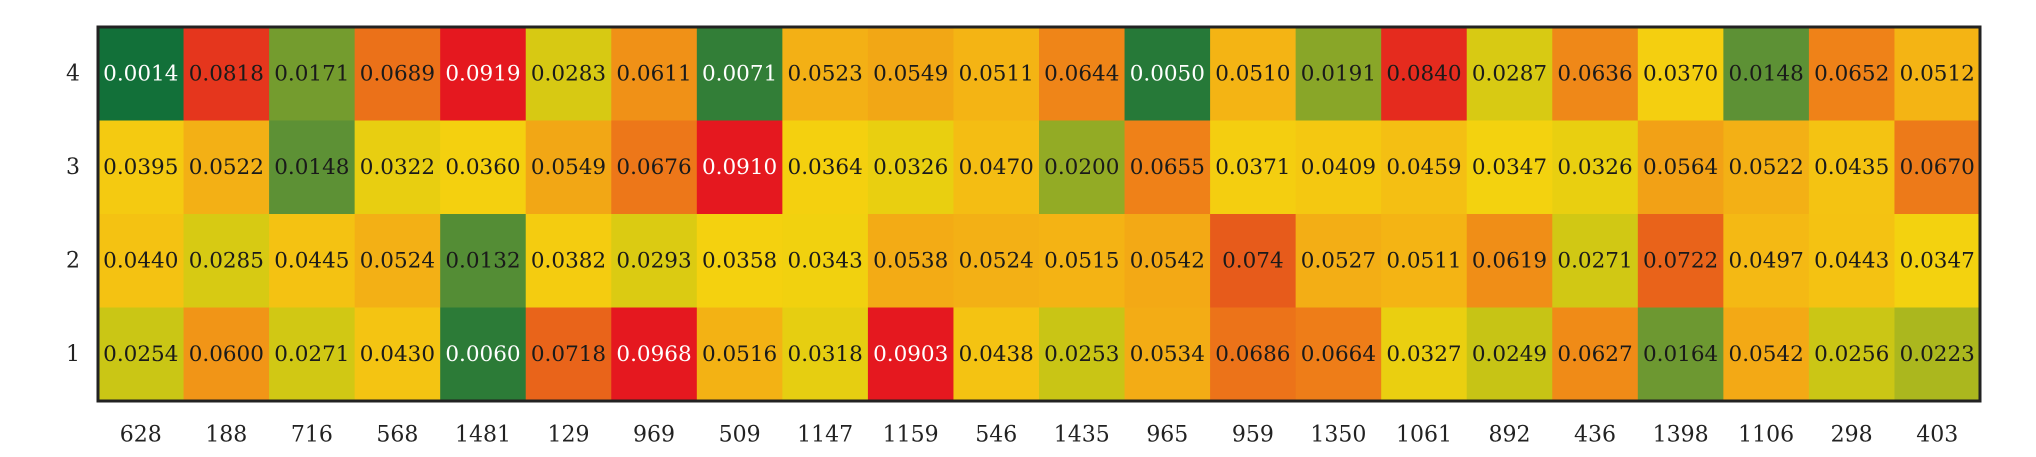  What do you see at coordinates (1338, 73) in the screenshot?
I see `cell-value-label: 0.0191` at bounding box center [1338, 73].